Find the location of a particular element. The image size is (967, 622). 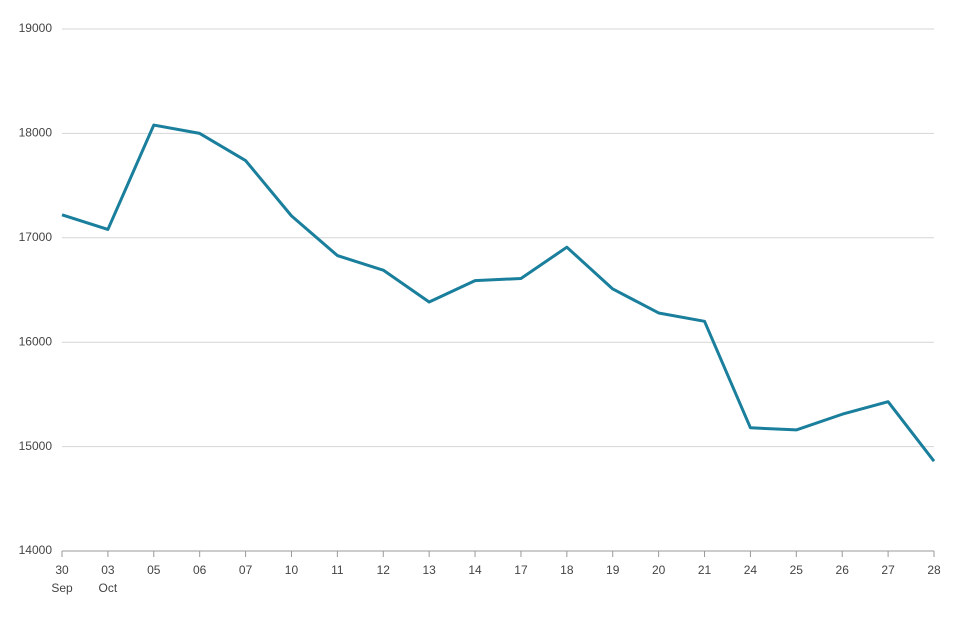

y-tick-label: 14000 is located at coordinates (36, 550).